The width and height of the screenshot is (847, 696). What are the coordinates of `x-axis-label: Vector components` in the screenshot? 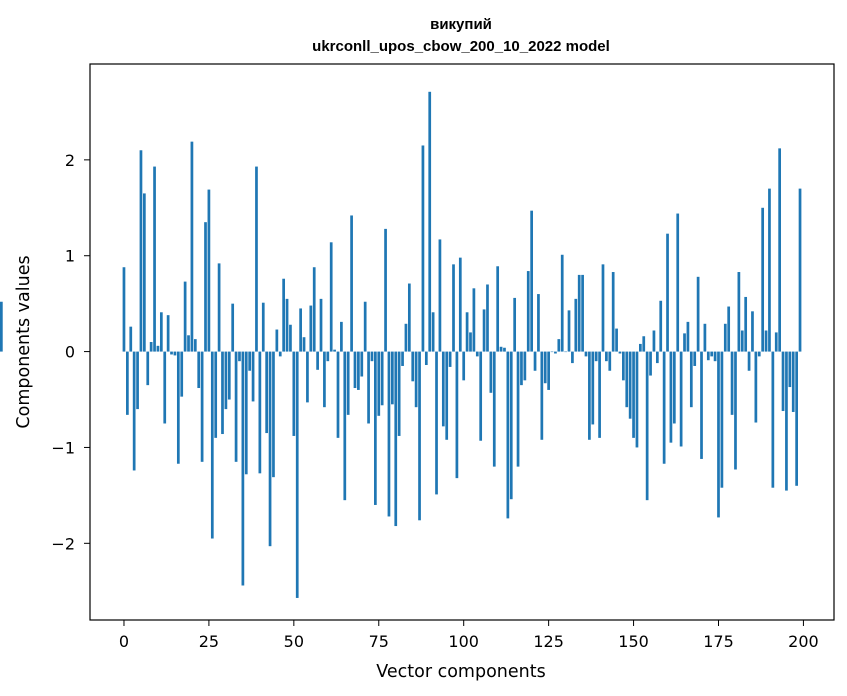 It's located at (460, 672).